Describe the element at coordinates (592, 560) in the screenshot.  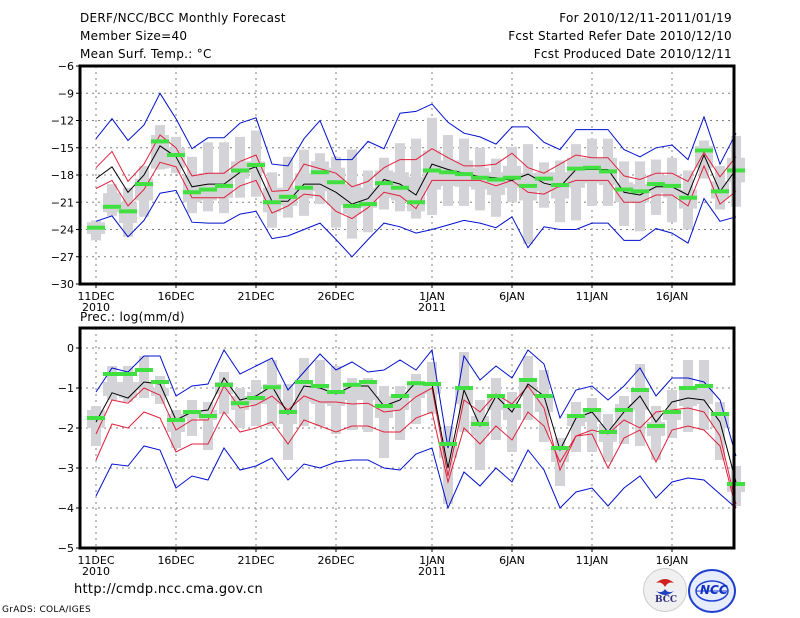
I see `x-tick-label: 11JAN` at that location.